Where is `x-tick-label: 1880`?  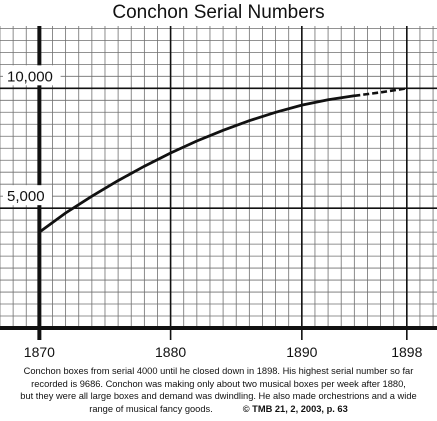
x-tick-label: 1880 is located at coordinates (170, 352).